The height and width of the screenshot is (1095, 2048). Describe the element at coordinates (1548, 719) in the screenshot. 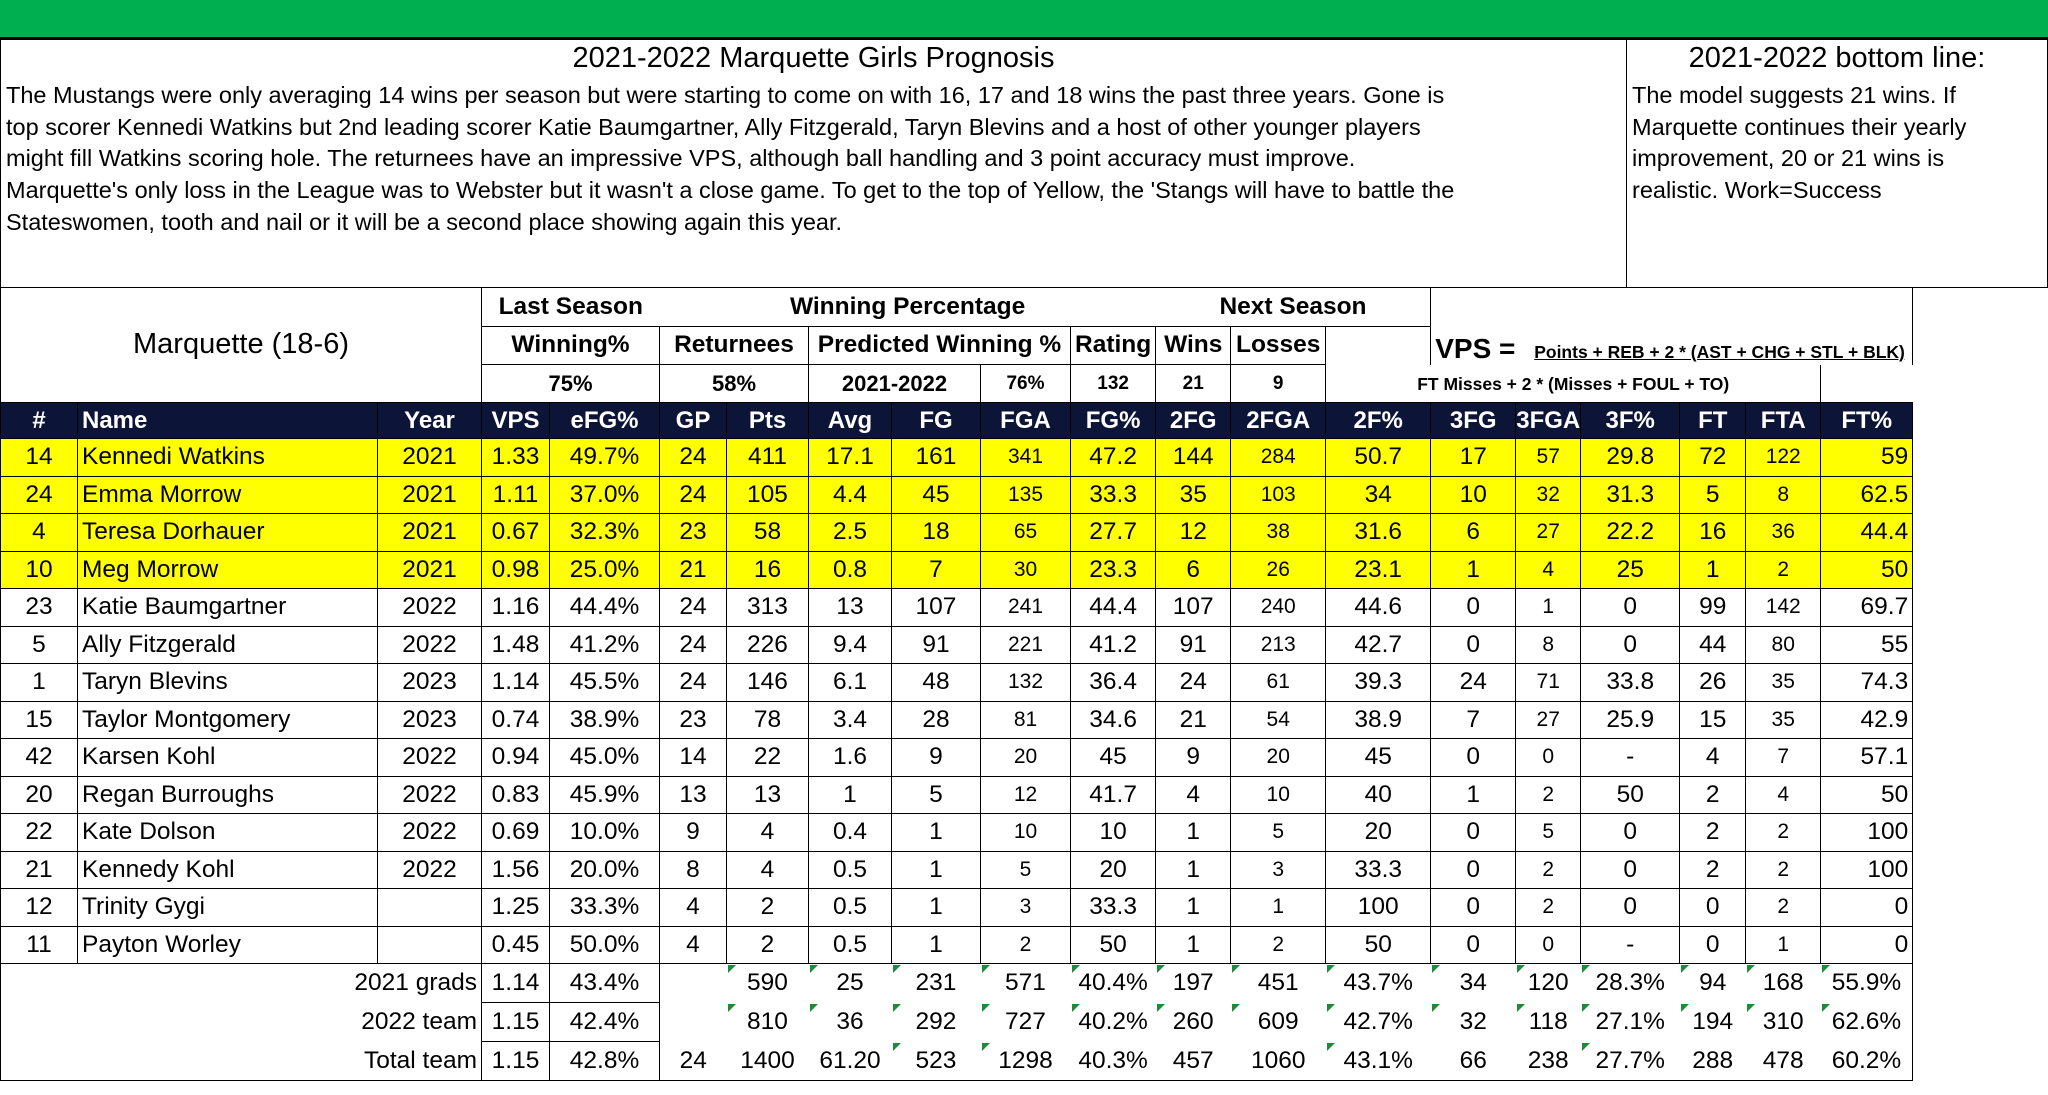

I see `player-3fga: 27` at that location.